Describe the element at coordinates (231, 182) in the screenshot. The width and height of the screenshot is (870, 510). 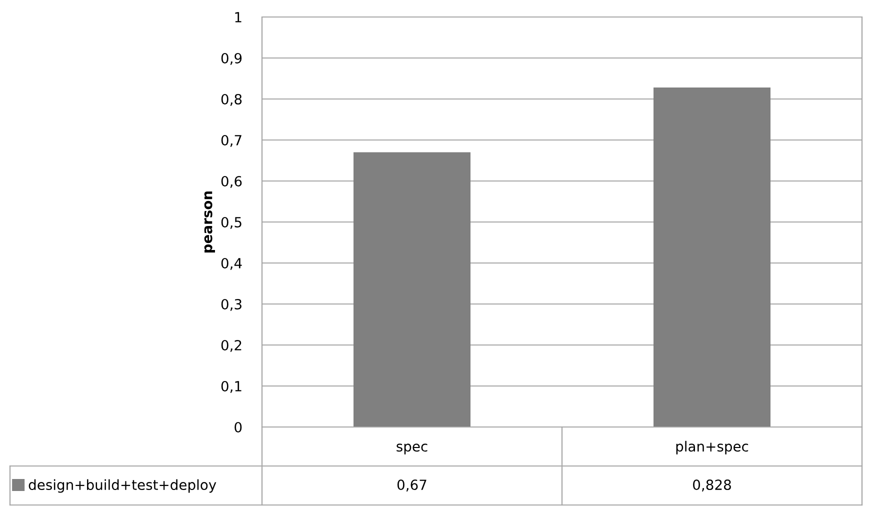
I see `y-tick-label: 0,6` at that location.